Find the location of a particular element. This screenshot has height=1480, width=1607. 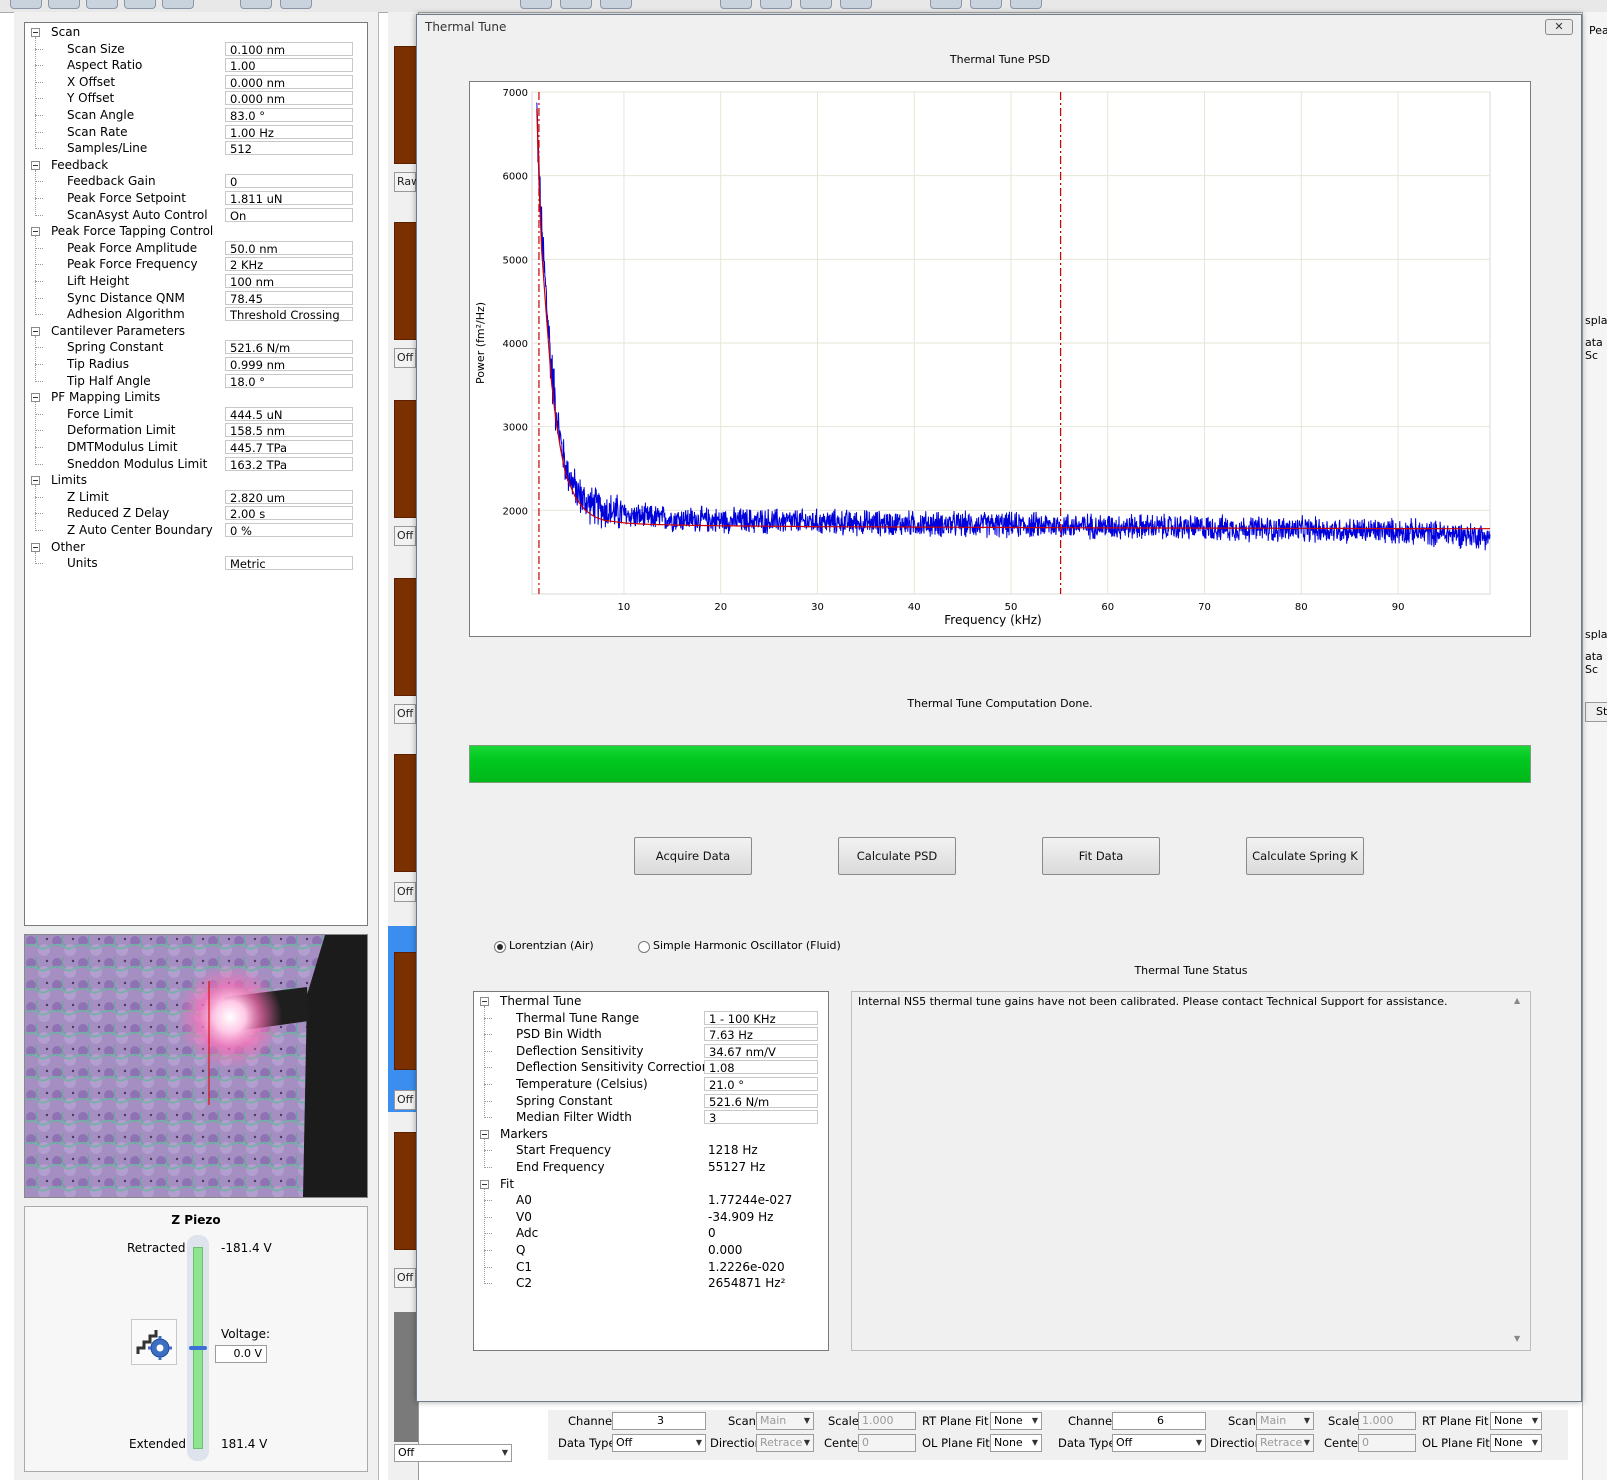

tree-group: Markers is located at coordinates (651, 1134).